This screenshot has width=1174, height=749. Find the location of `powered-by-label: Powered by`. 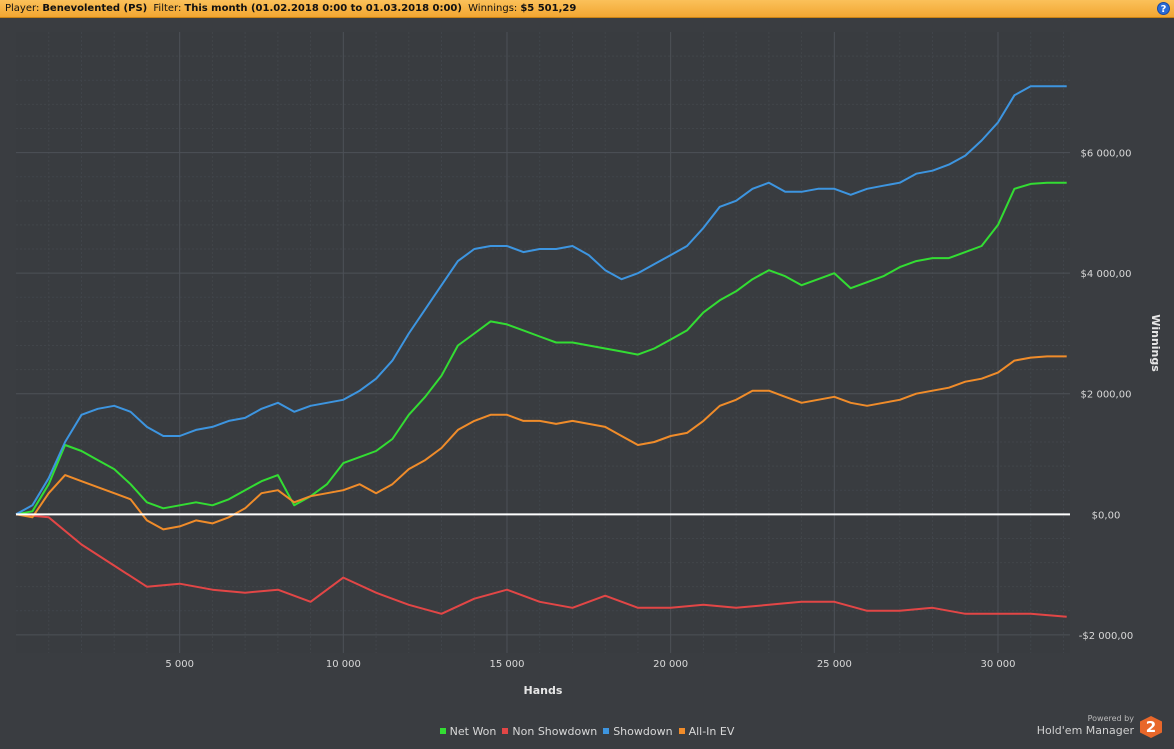

powered-by-label: Powered by is located at coordinates (1110, 718).